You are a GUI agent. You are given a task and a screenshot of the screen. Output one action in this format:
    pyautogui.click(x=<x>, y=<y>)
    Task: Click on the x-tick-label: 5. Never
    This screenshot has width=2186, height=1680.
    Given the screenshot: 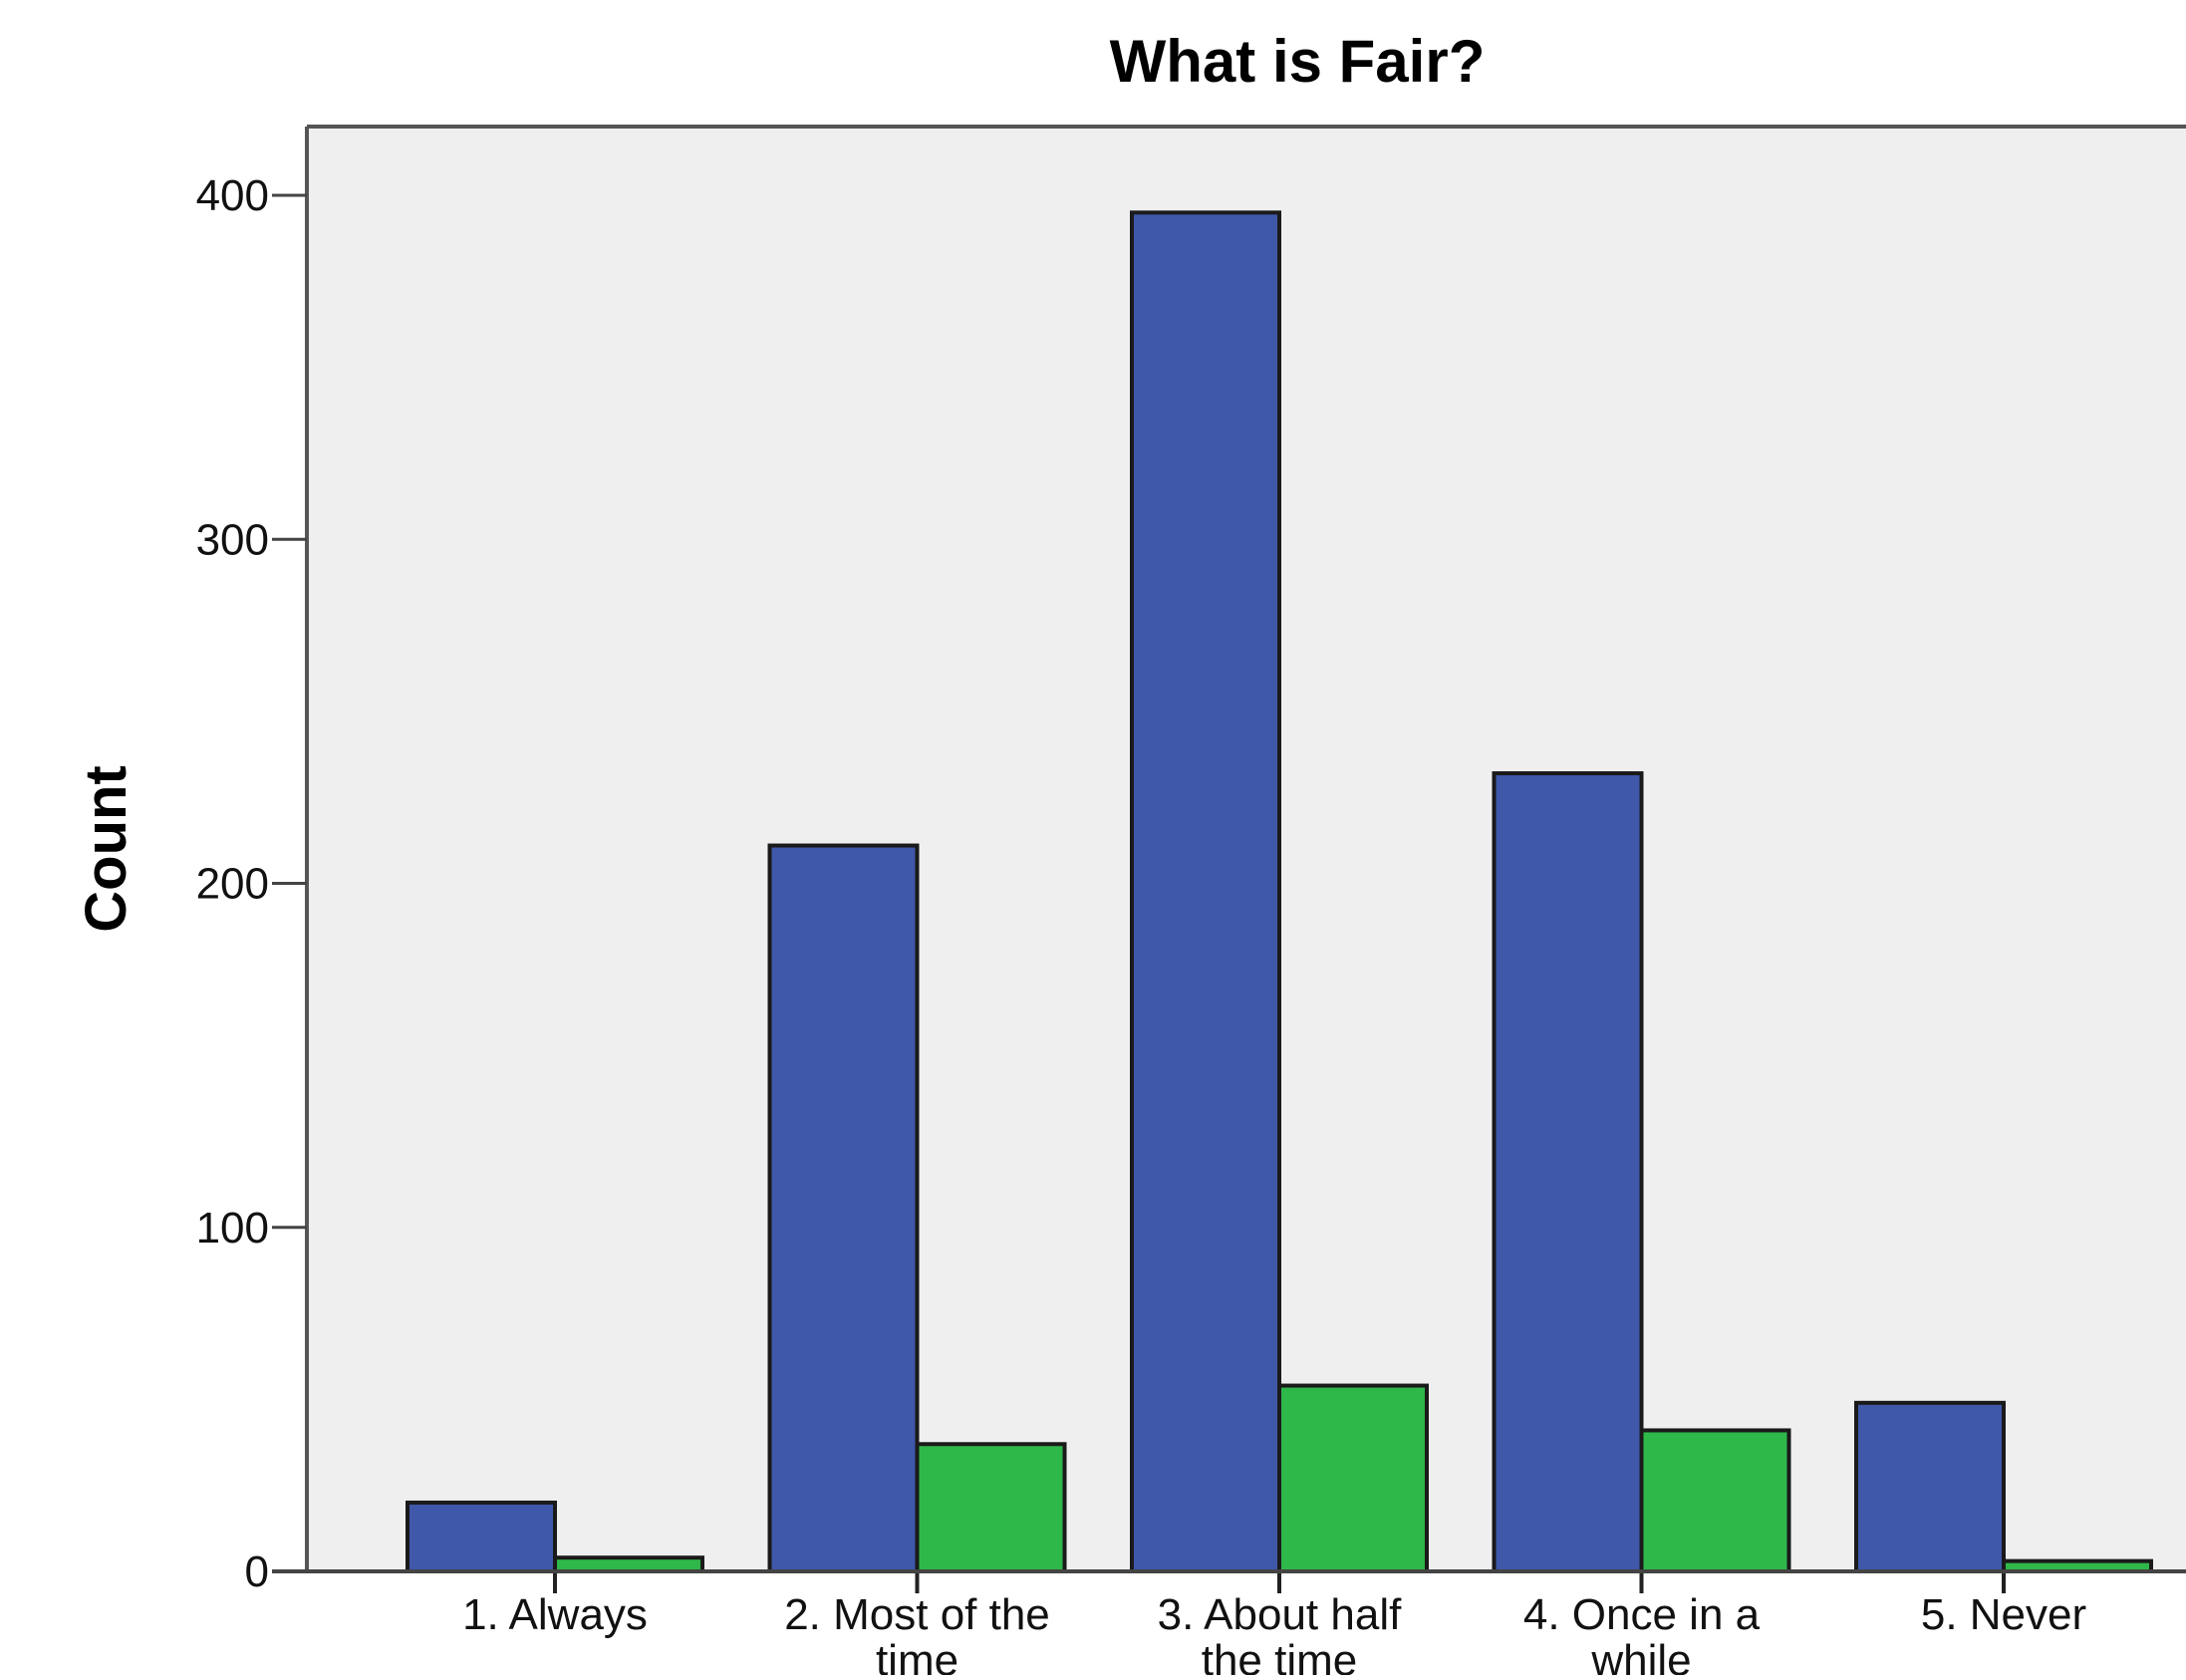 What is the action you would take?
    pyautogui.click(x=2003, y=1614)
    